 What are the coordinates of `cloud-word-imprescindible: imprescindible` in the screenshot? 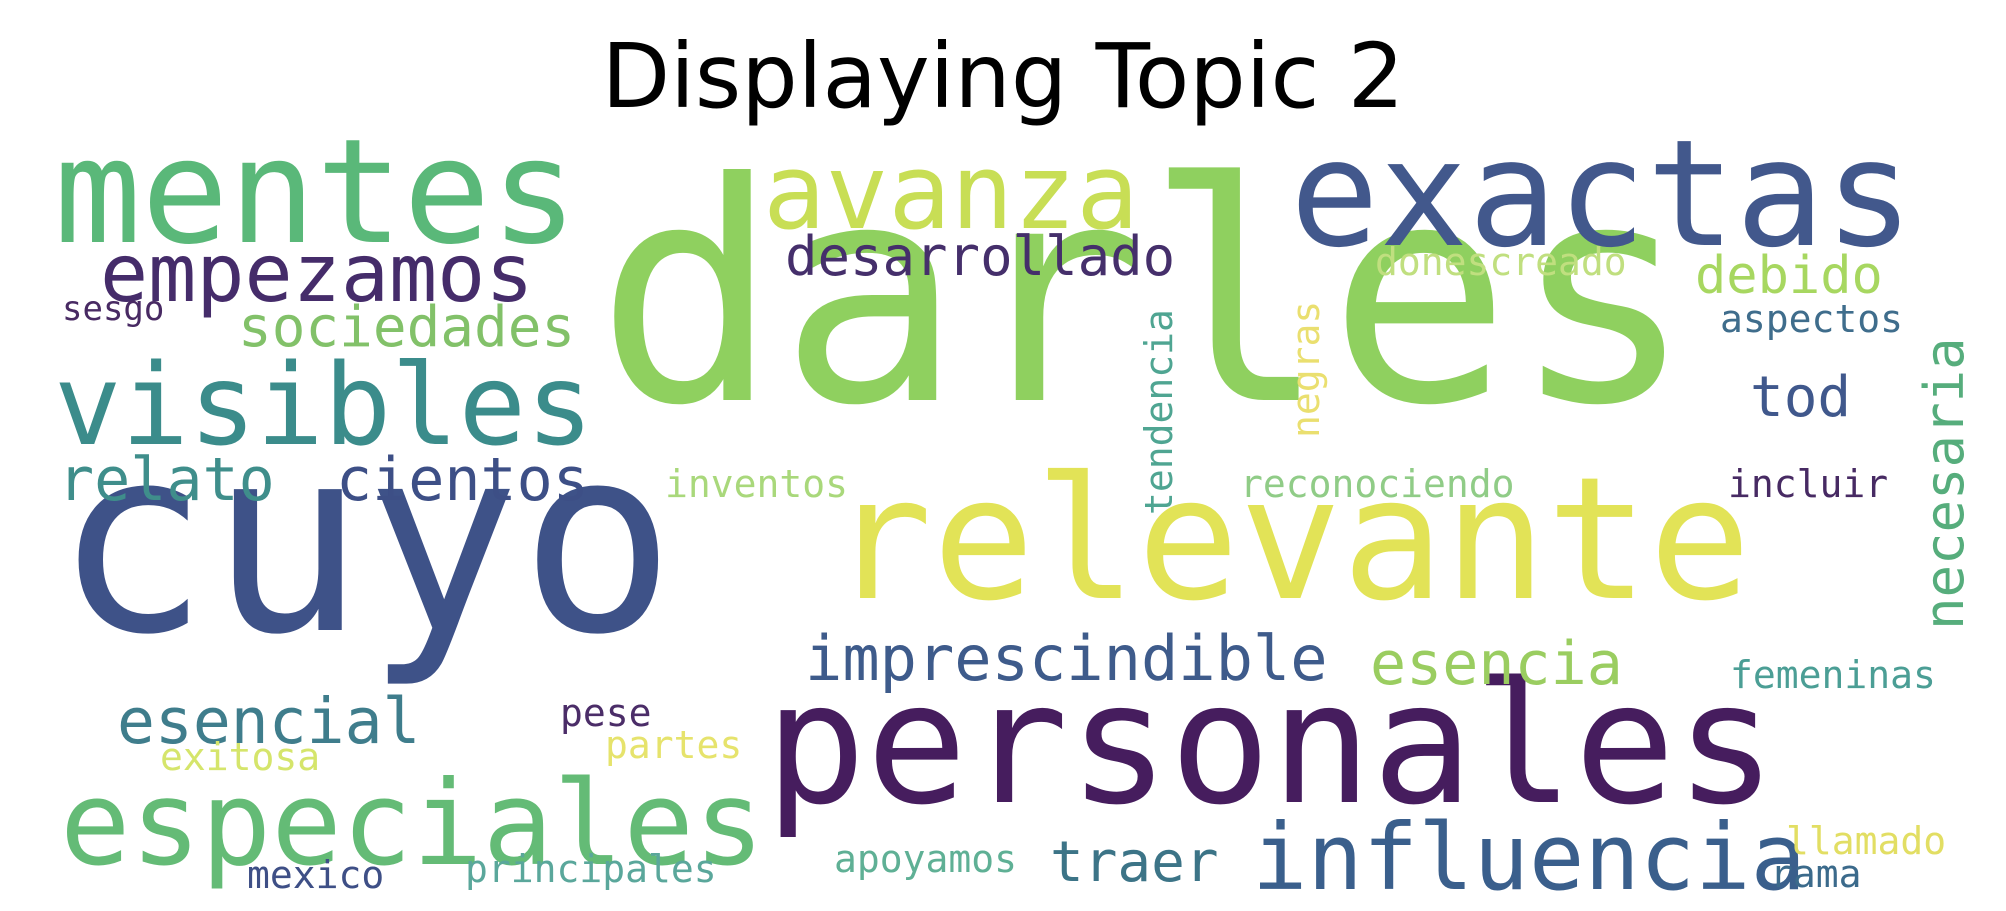 It's located at (1066, 658).